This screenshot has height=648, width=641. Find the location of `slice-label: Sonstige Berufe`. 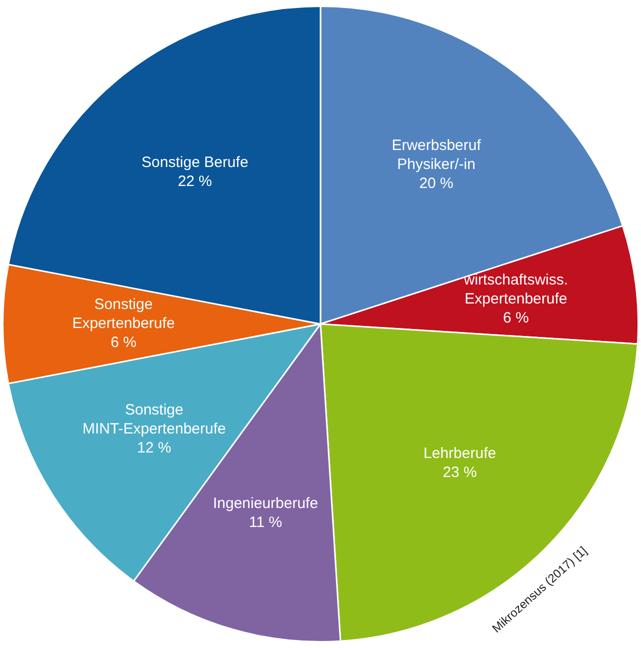

slice-label: Sonstige Berufe is located at coordinates (195, 162).